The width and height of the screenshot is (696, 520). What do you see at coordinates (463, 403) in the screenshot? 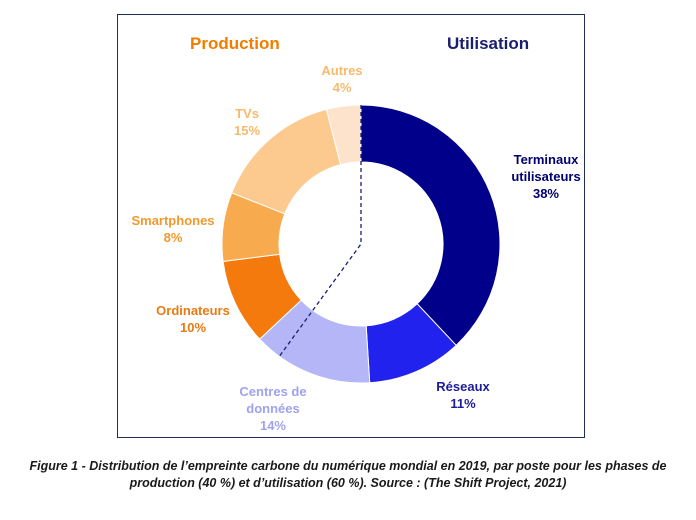
I see `slice-value-label: 11%` at bounding box center [463, 403].